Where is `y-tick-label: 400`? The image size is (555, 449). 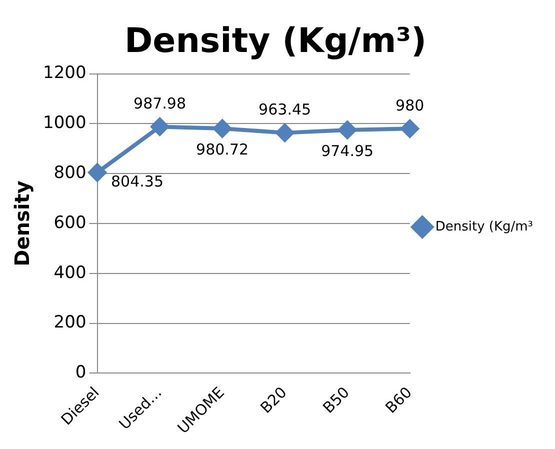 y-tick-label: 400 is located at coordinates (70, 272).